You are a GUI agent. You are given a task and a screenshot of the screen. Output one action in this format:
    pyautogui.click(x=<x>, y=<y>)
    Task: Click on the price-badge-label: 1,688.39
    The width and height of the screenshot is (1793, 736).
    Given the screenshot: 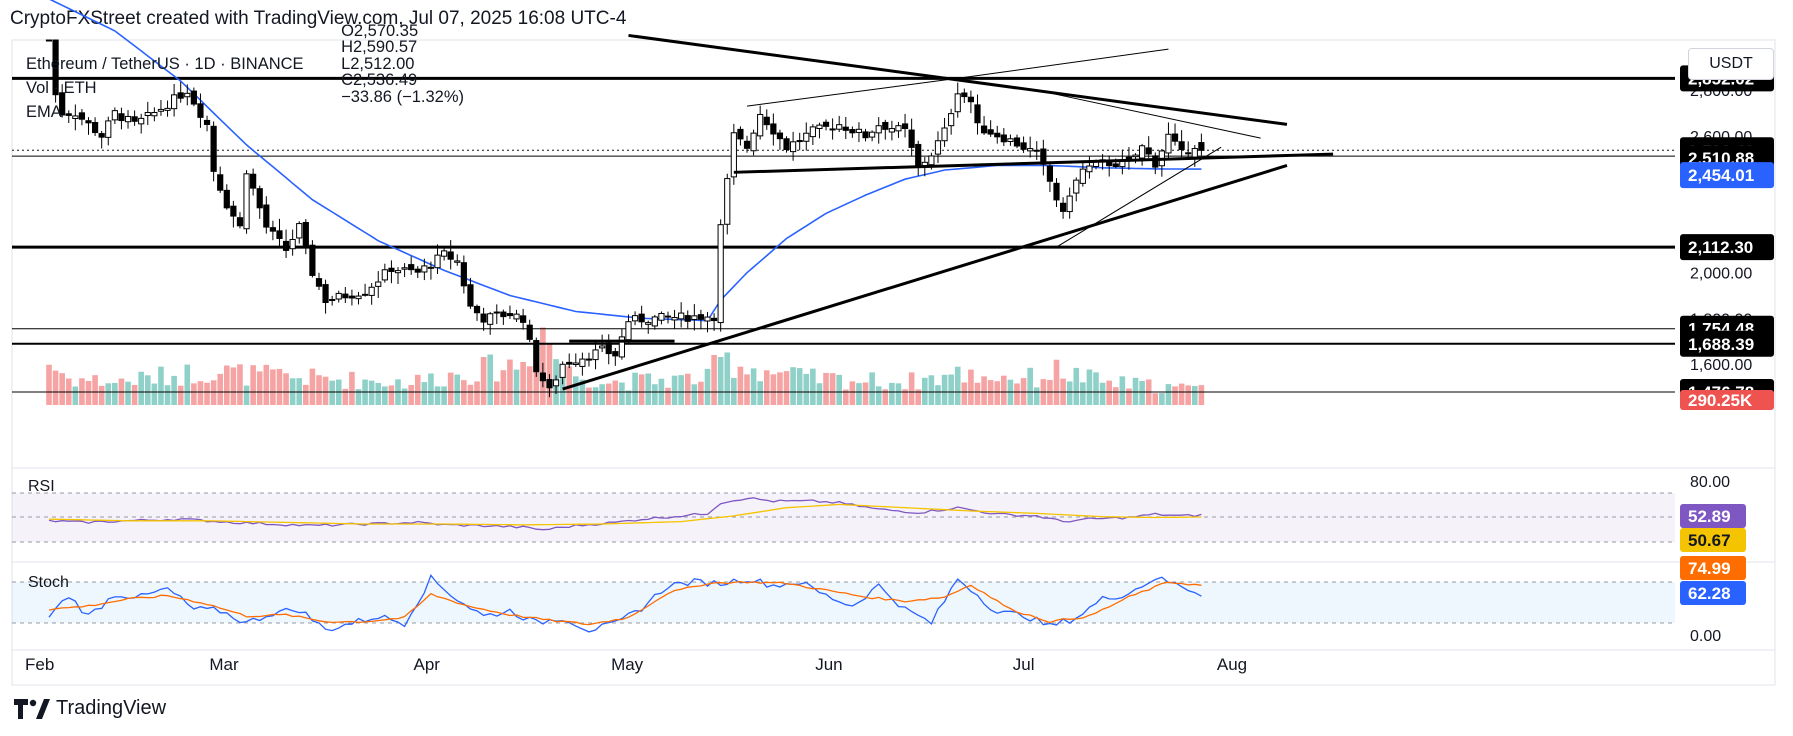 What is the action you would take?
    pyautogui.click(x=1721, y=344)
    